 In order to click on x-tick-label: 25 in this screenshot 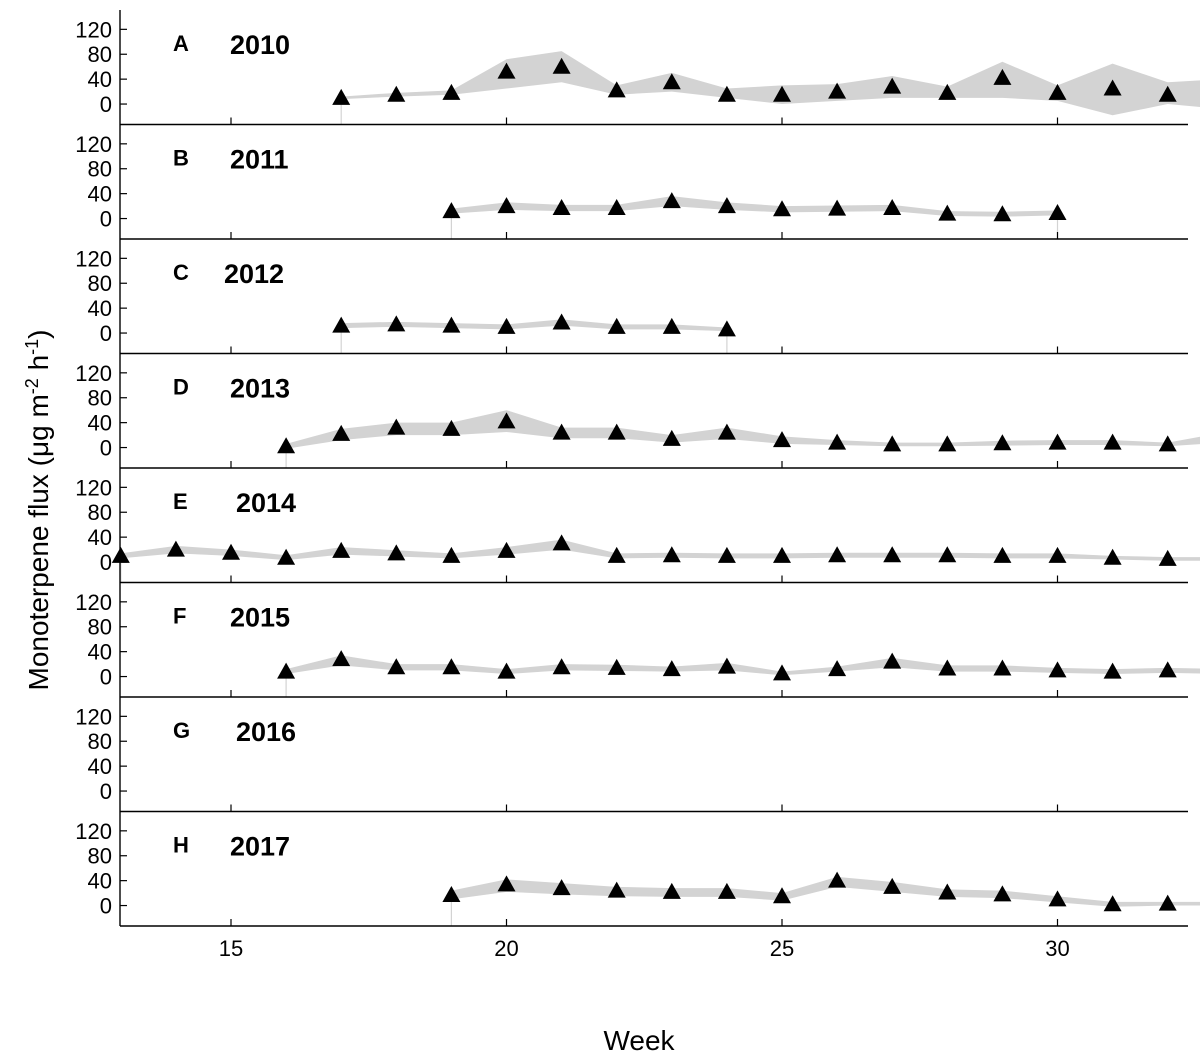, I will do `click(782, 948)`.